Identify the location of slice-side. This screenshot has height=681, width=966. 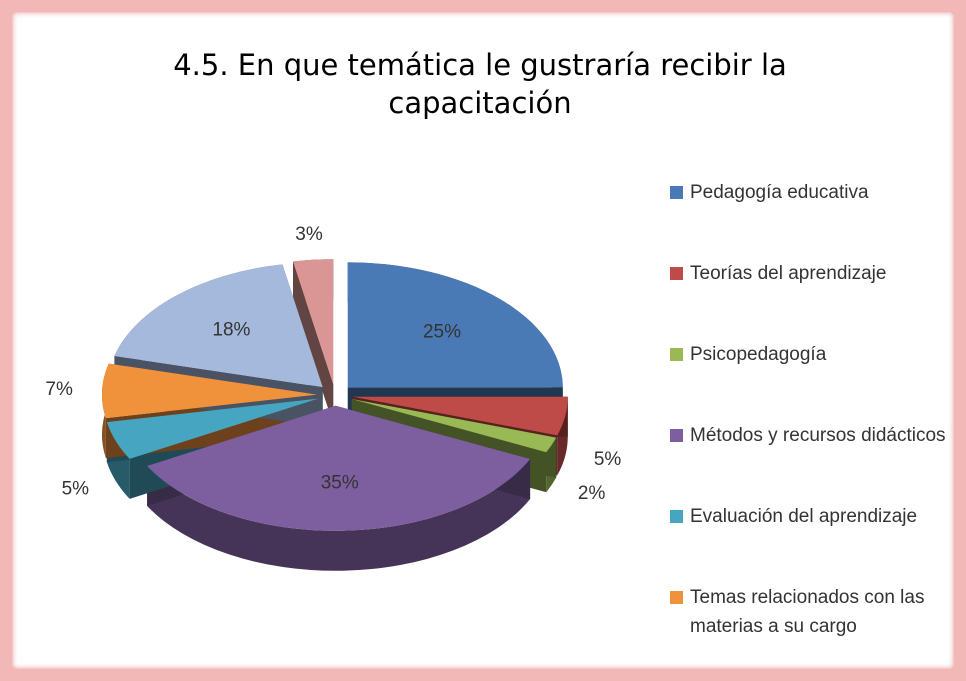
(339, 515).